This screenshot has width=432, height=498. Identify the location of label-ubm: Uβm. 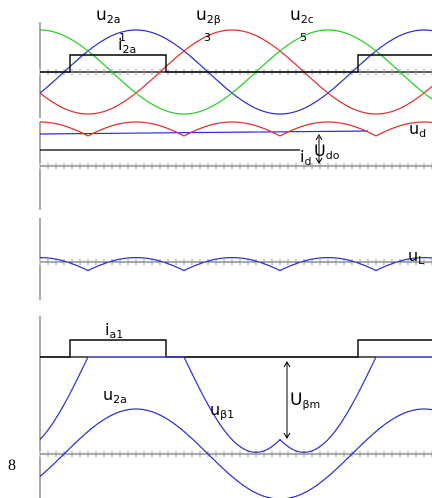
(305, 400).